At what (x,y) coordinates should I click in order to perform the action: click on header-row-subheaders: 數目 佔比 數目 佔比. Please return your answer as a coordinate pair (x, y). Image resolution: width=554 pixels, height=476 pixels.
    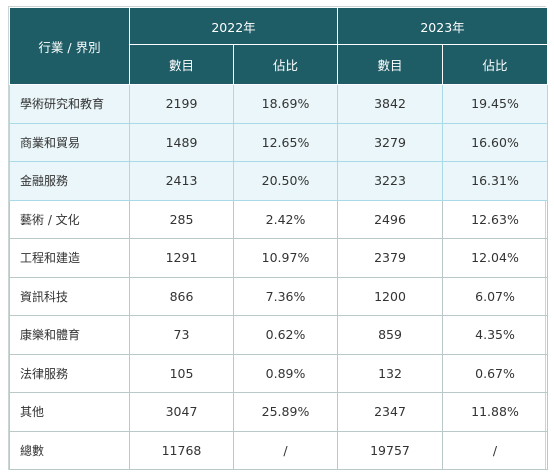
    Looking at the image, I should click on (279, 64).